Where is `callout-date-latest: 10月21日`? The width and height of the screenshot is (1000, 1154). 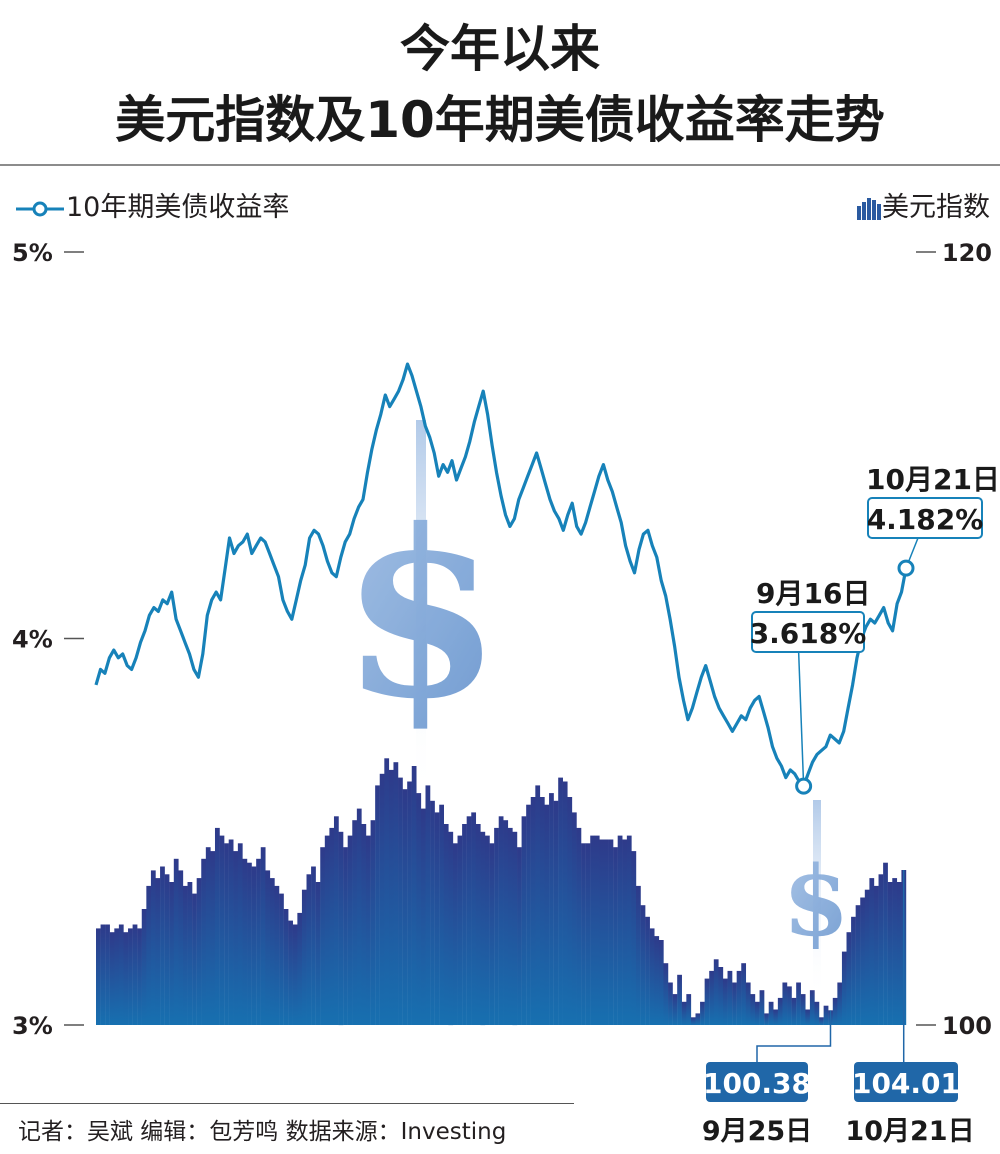 callout-date-latest: 10月21日 is located at coordinates (909, 1131).